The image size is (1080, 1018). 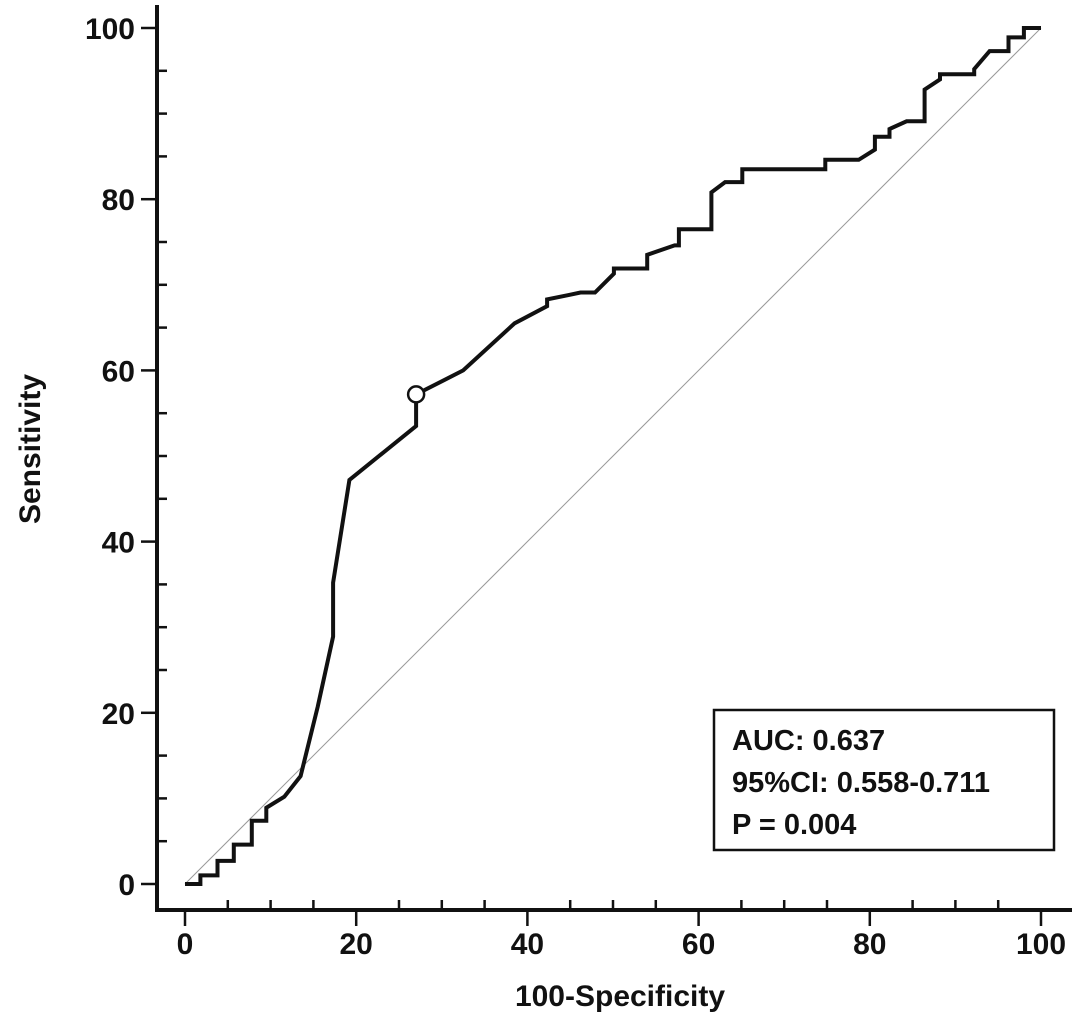 What do you see at coordinates (527, 944) in the screenshot?
I see `x-tick-label: 40` at bounding box center [527, 944].